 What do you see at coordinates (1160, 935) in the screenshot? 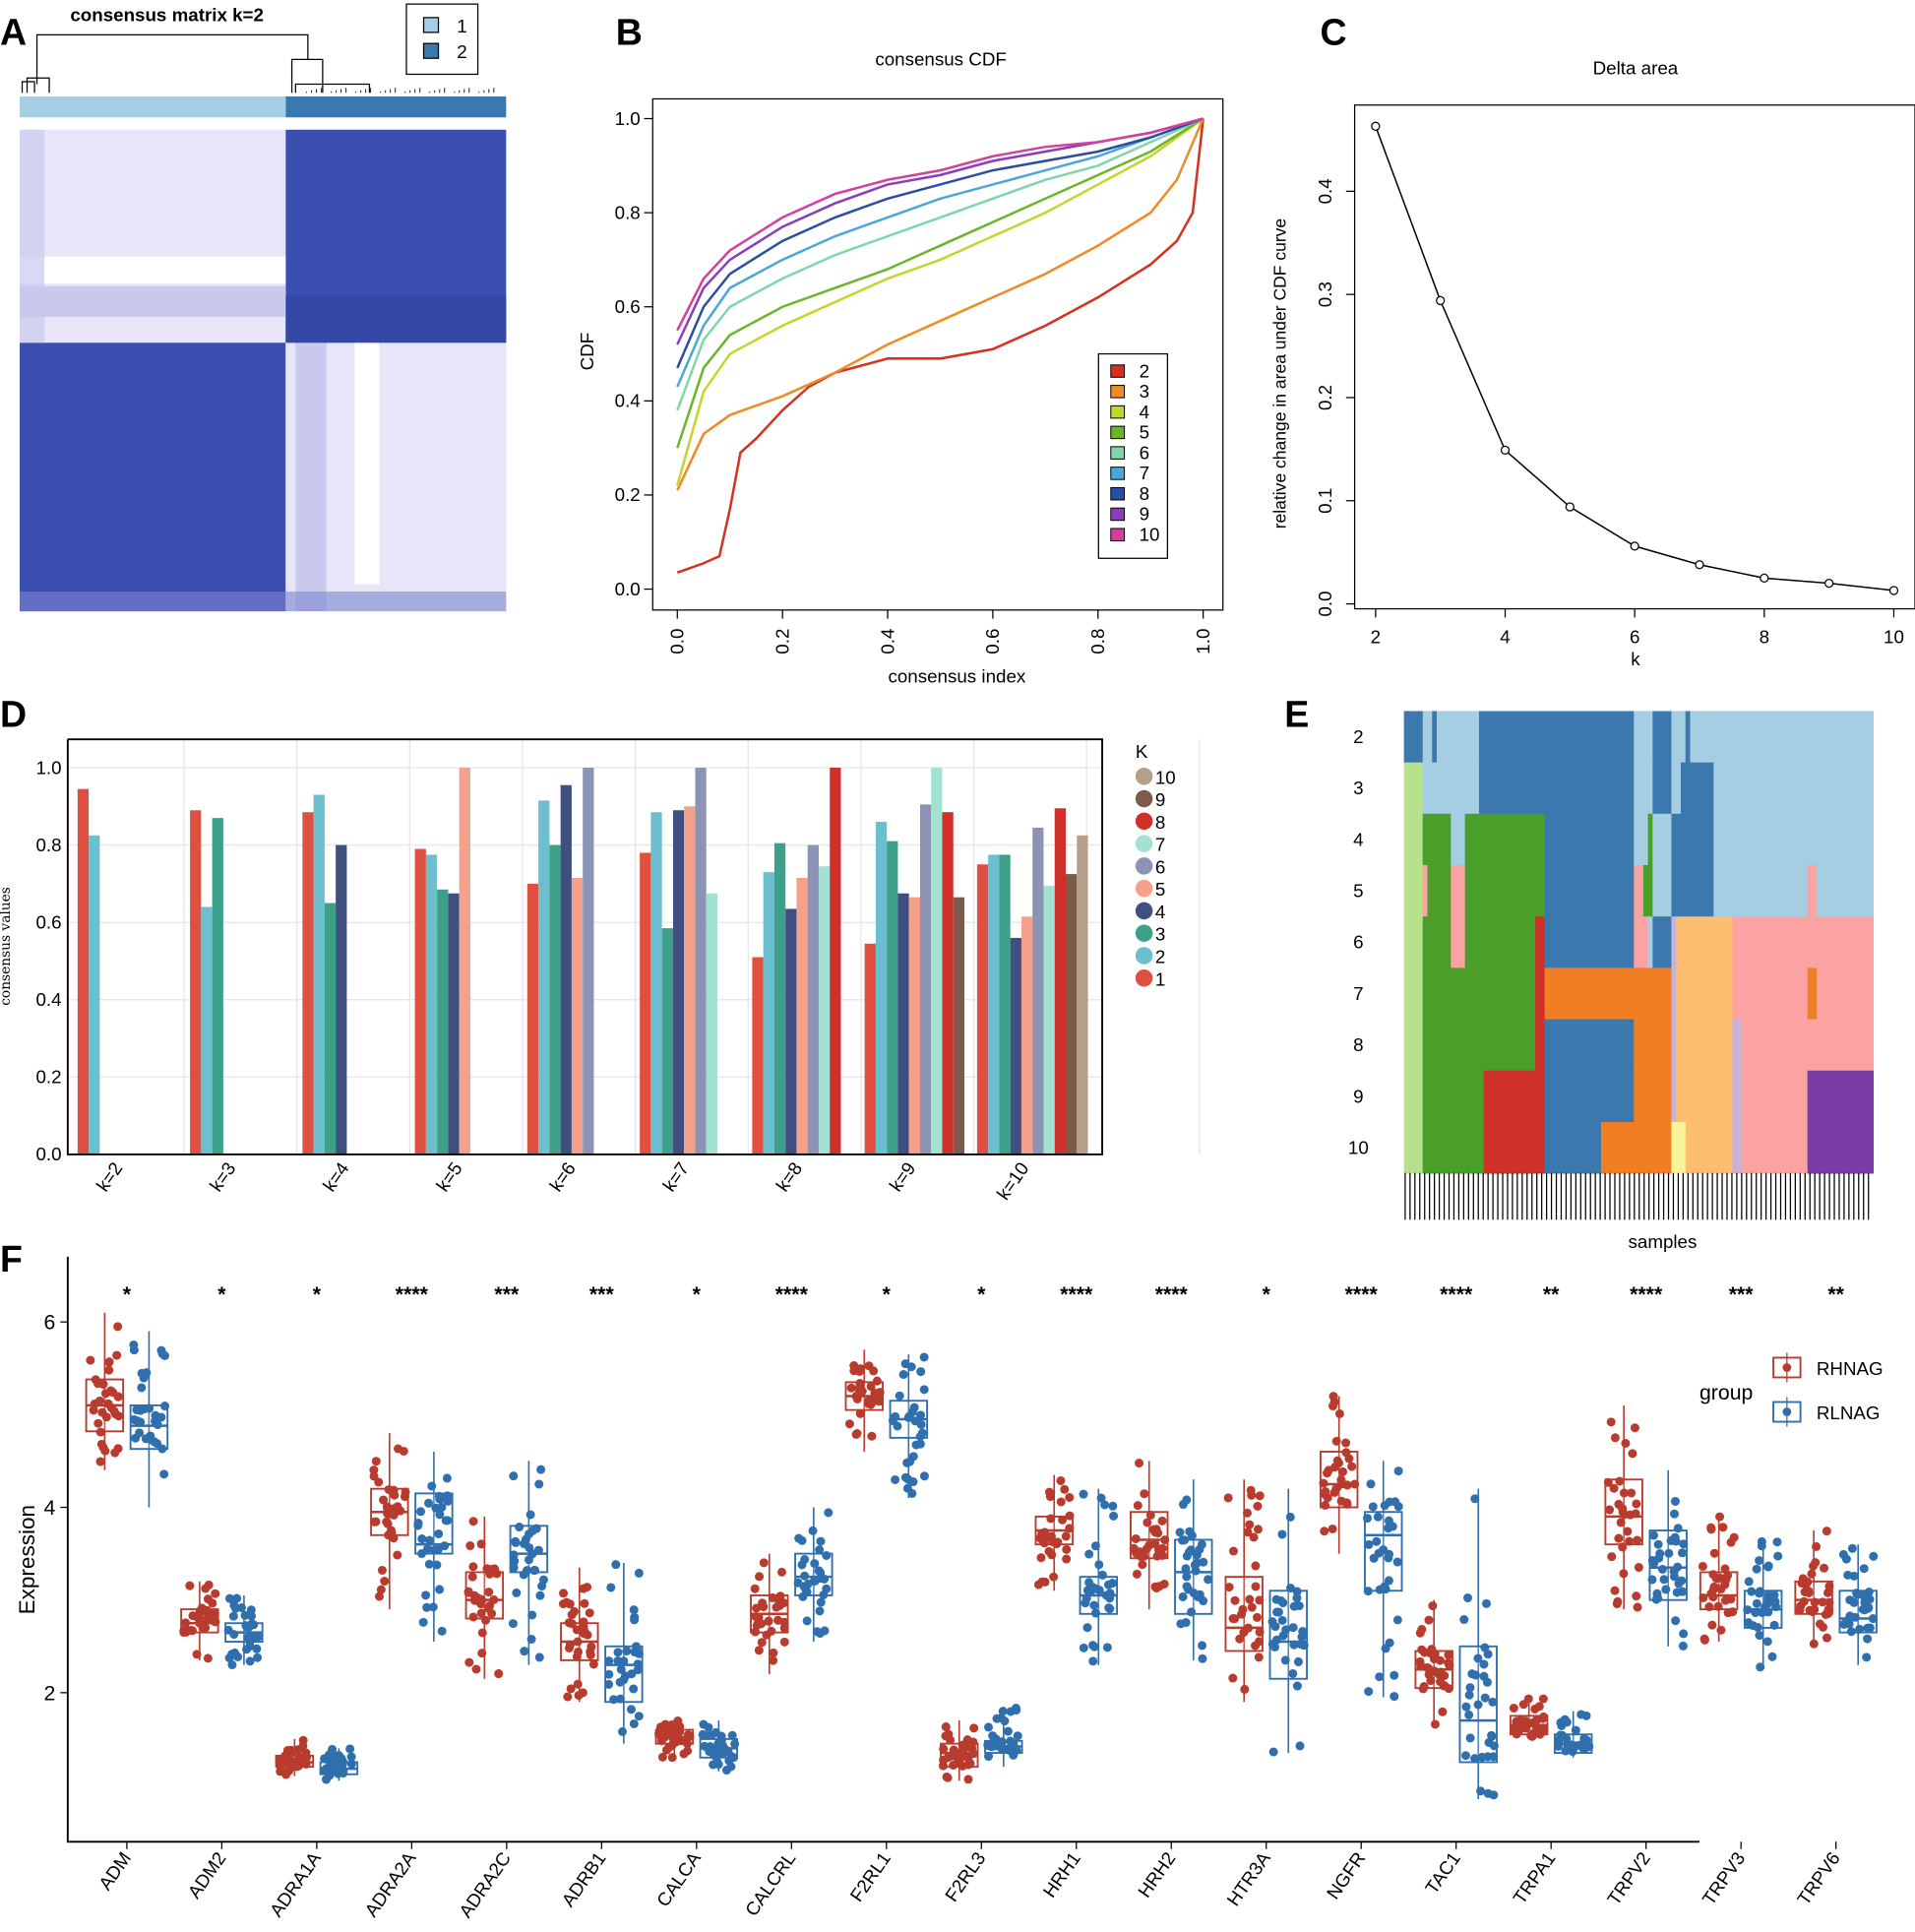
I see `legend-label-3: 3` at bounding box center [1160, 935].